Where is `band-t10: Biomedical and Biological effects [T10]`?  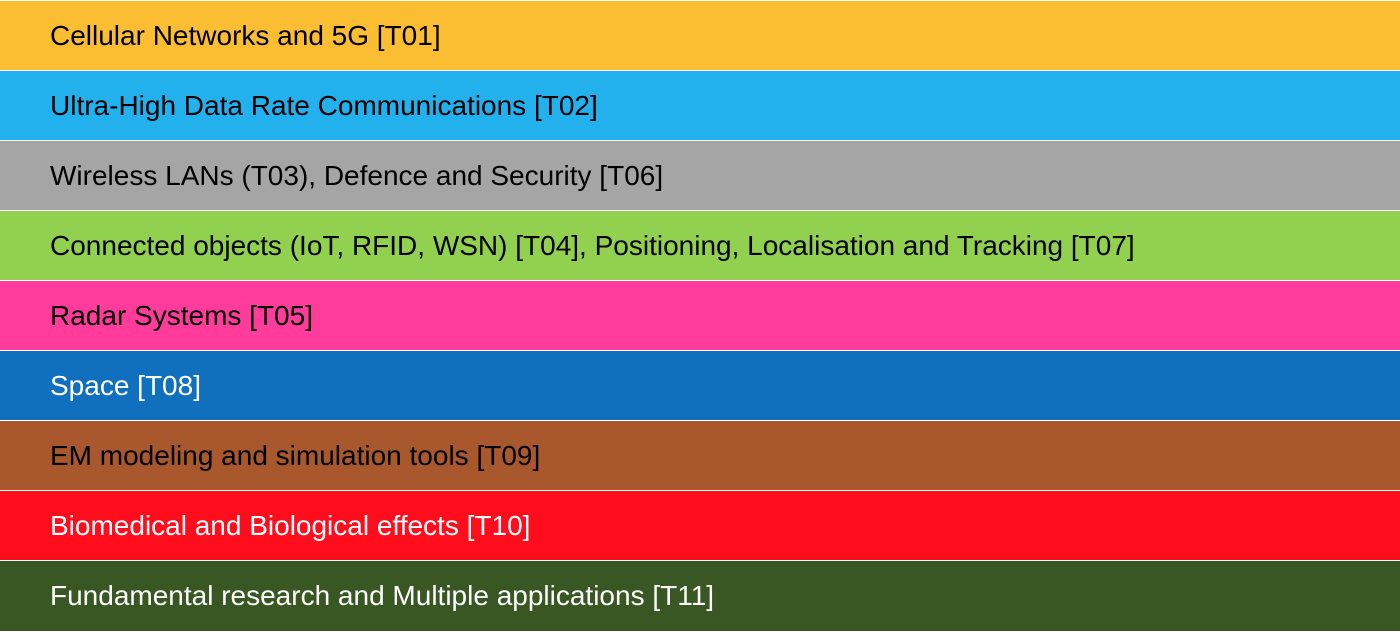
band-t10: Biomedical and Biological effects [T10] is located at coordinates (700, 525).